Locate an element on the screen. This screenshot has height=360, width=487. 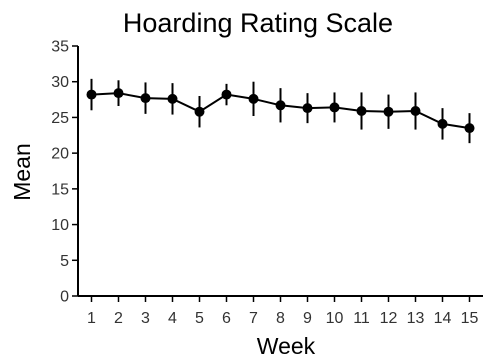
y-tick-label: 15 is located at coordinates (60, 189).